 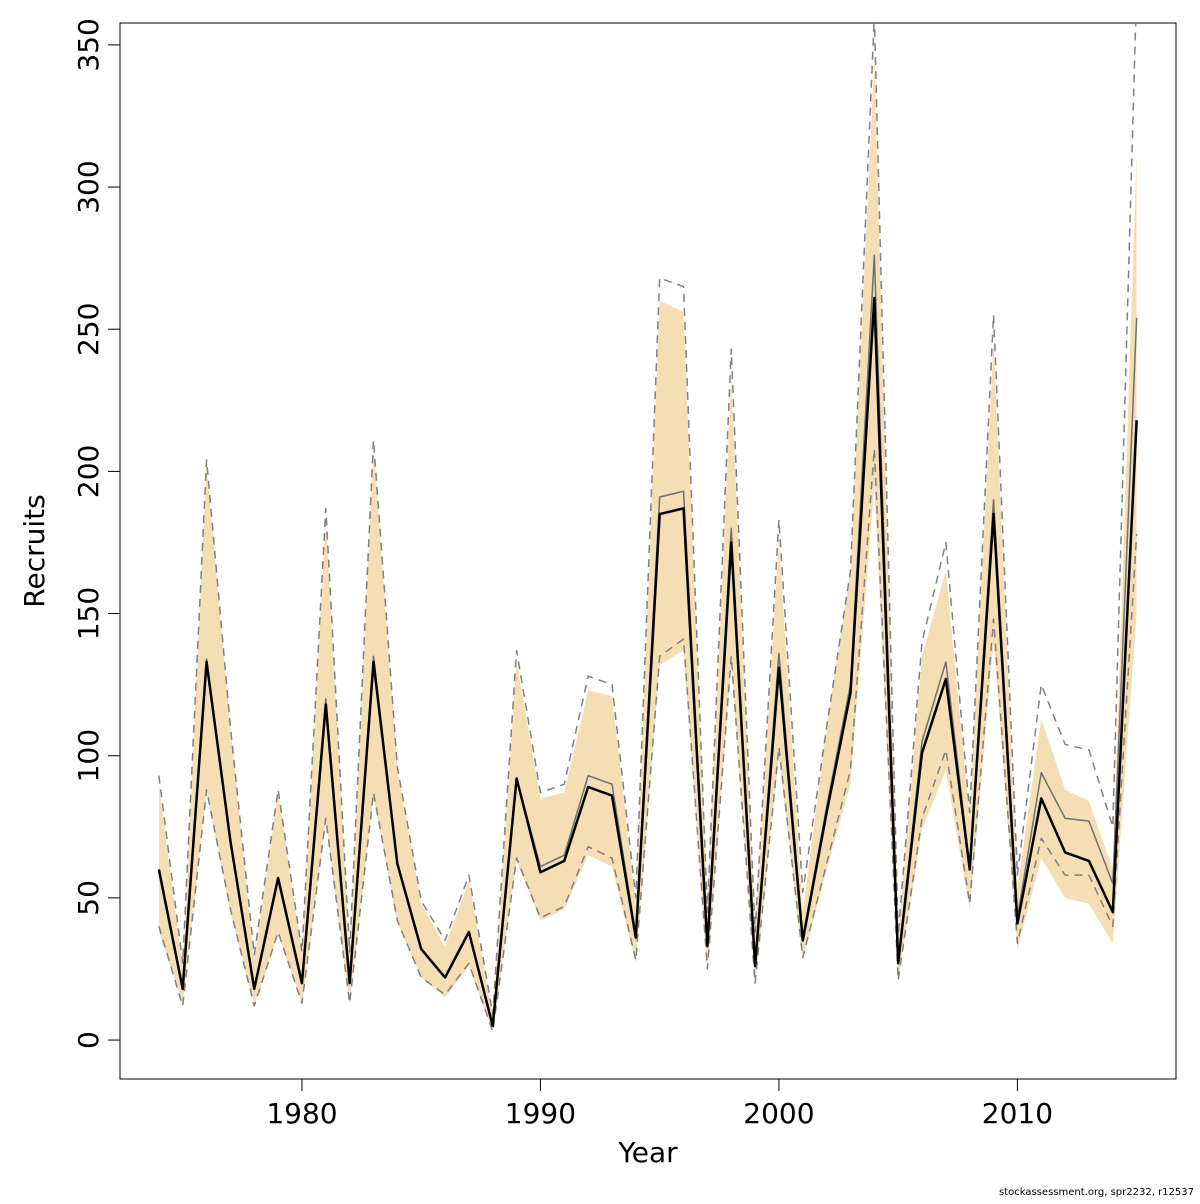 I want to click on footnote: stockassessment.org, spr2232, r12537, so click(x=1096, y=1192).